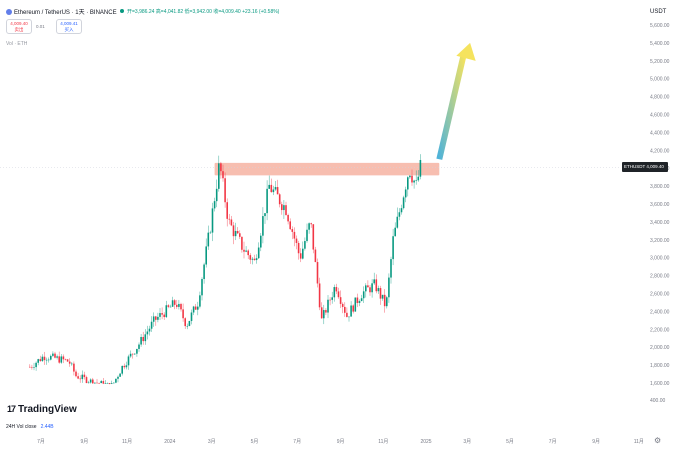 This screenshot has height=458, width=680. I want to click on volume-indicator-label: Vol · ETH, so click(17, 44).